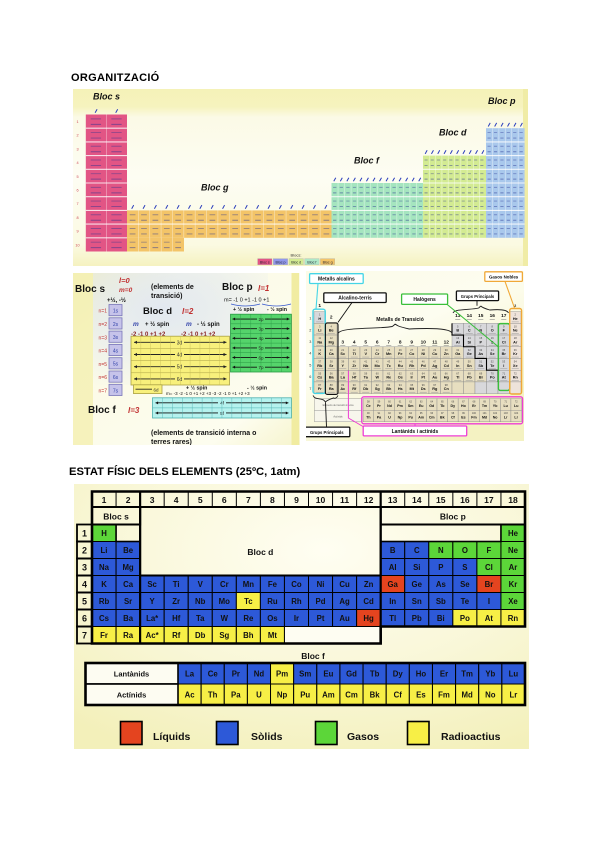 The width and height of the screenshot is (600, 848). I want to click on svg-text: Alcalino-terris, so click(355, 299).